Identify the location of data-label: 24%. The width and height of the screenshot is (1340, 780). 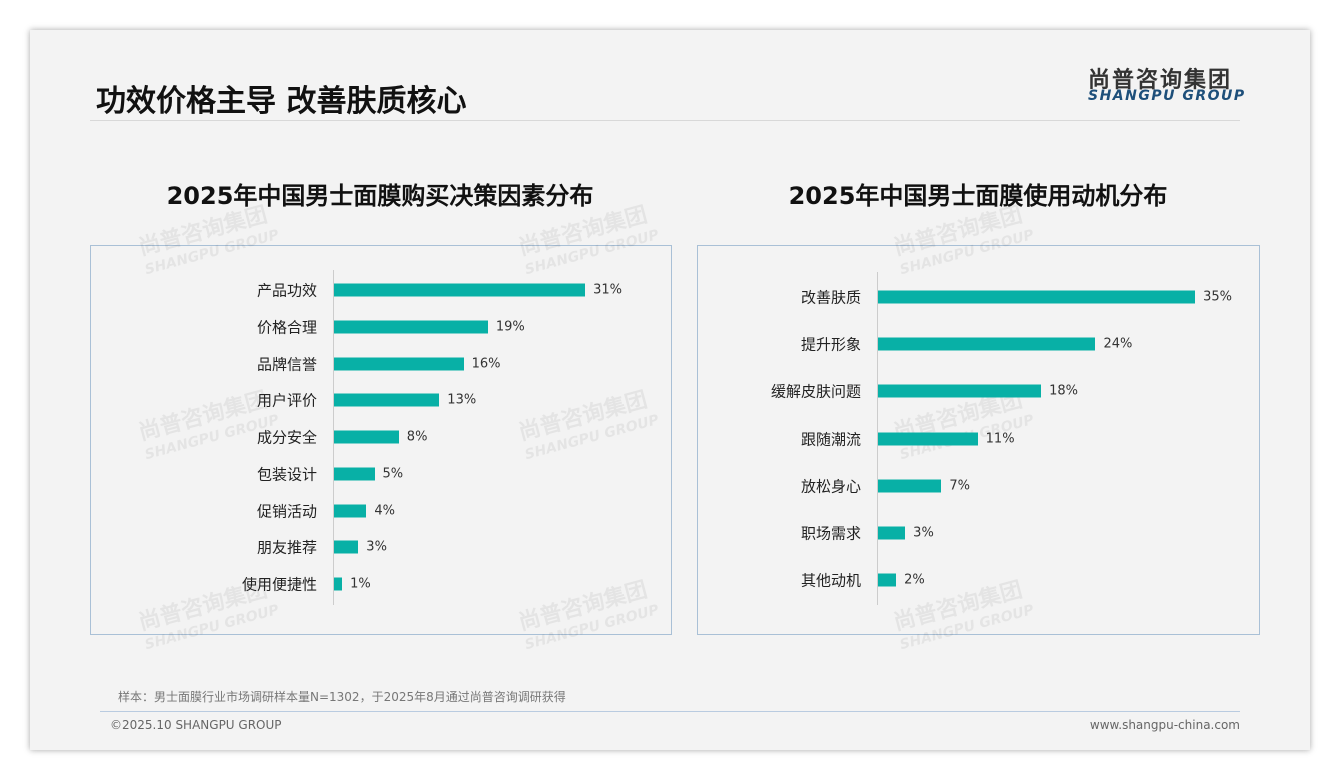
(1118, 344).